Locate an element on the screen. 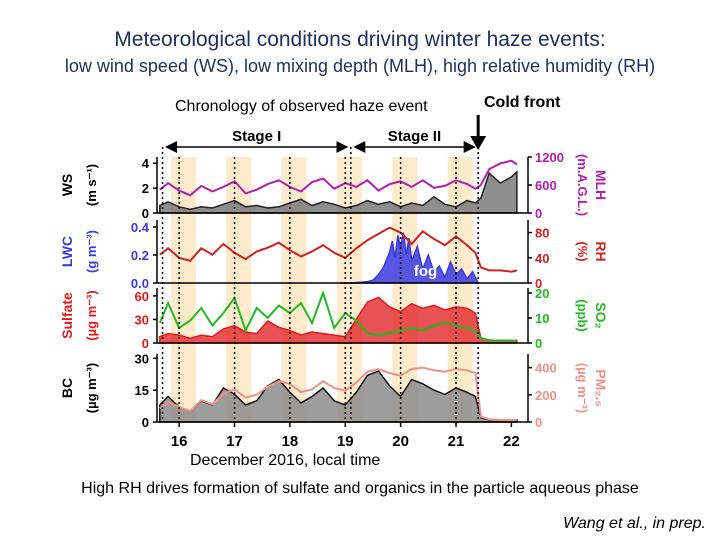  cold-front-label: Cold front is located at coordinates (522, 102).